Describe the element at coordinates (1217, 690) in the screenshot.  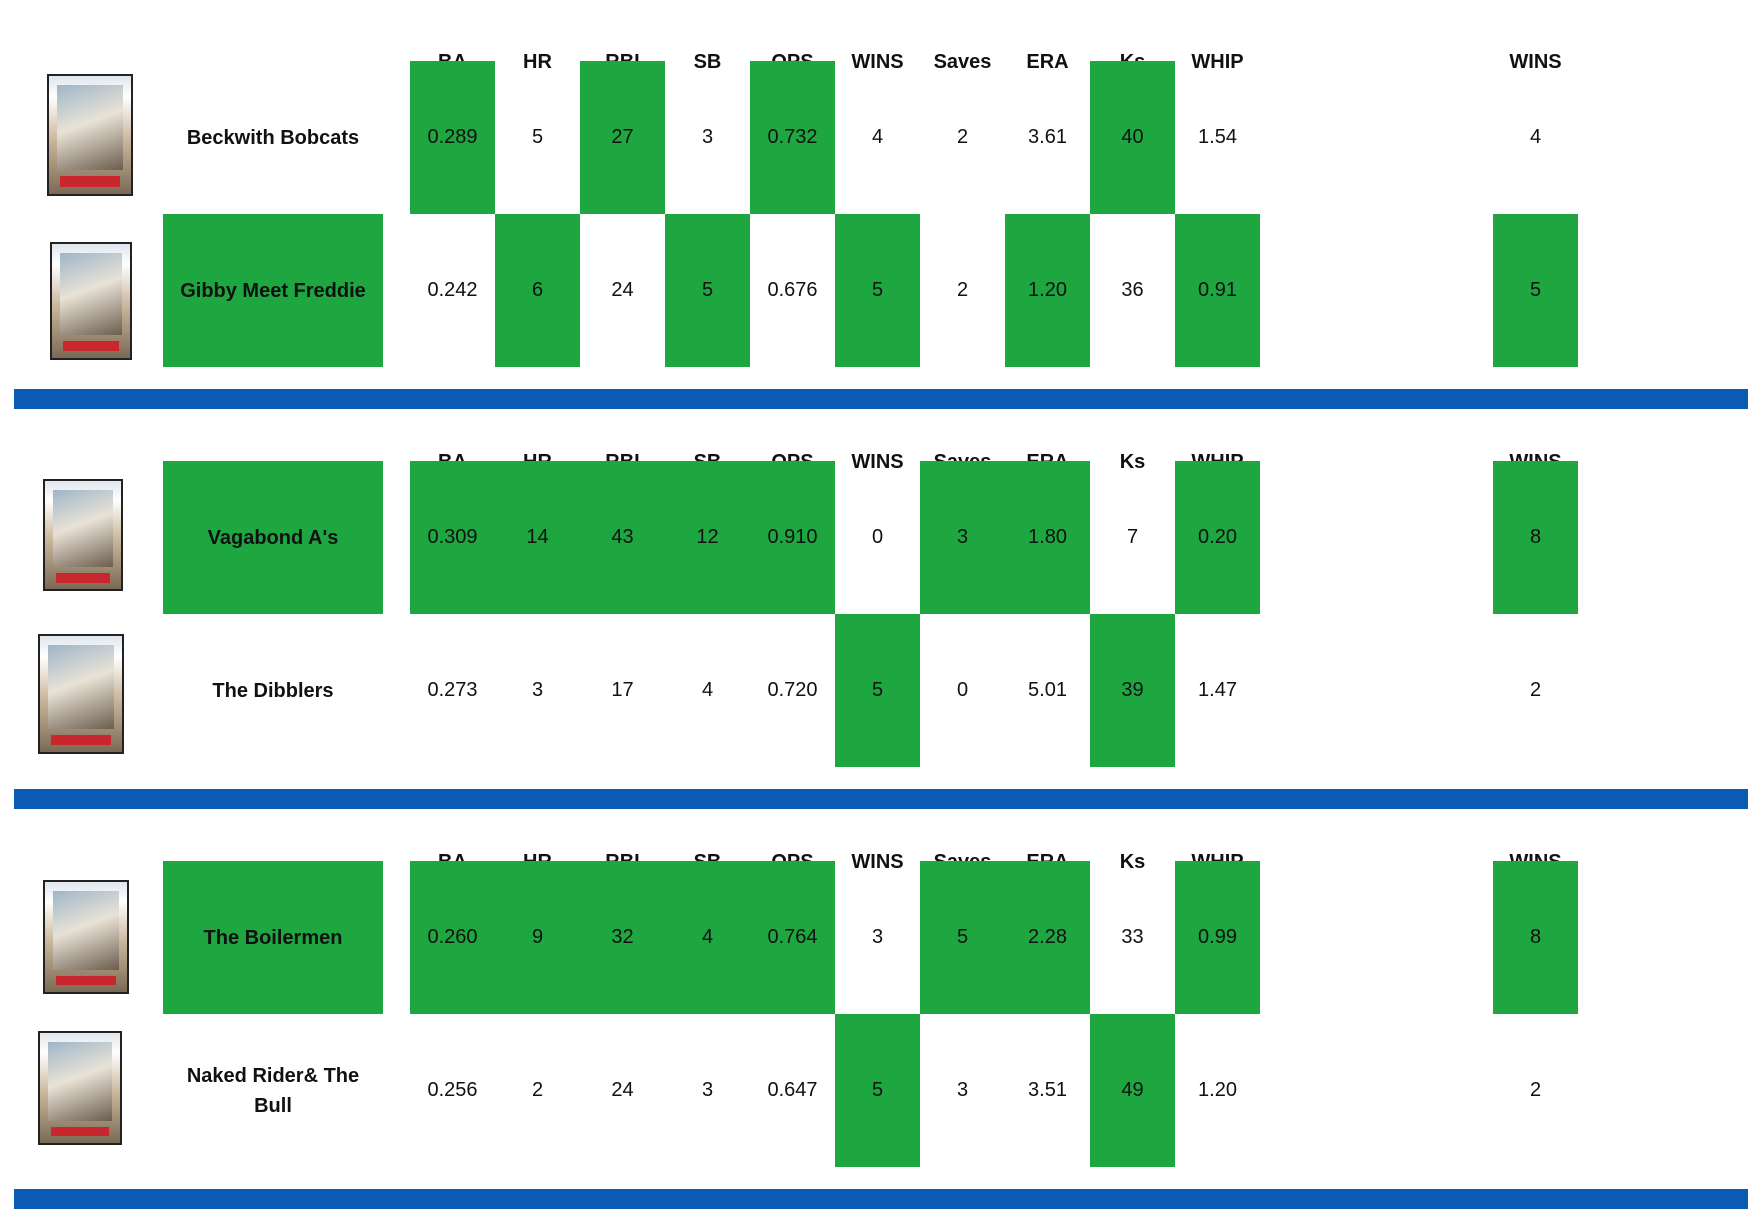
I see `stat-cell-whip: 1.47` at that location.